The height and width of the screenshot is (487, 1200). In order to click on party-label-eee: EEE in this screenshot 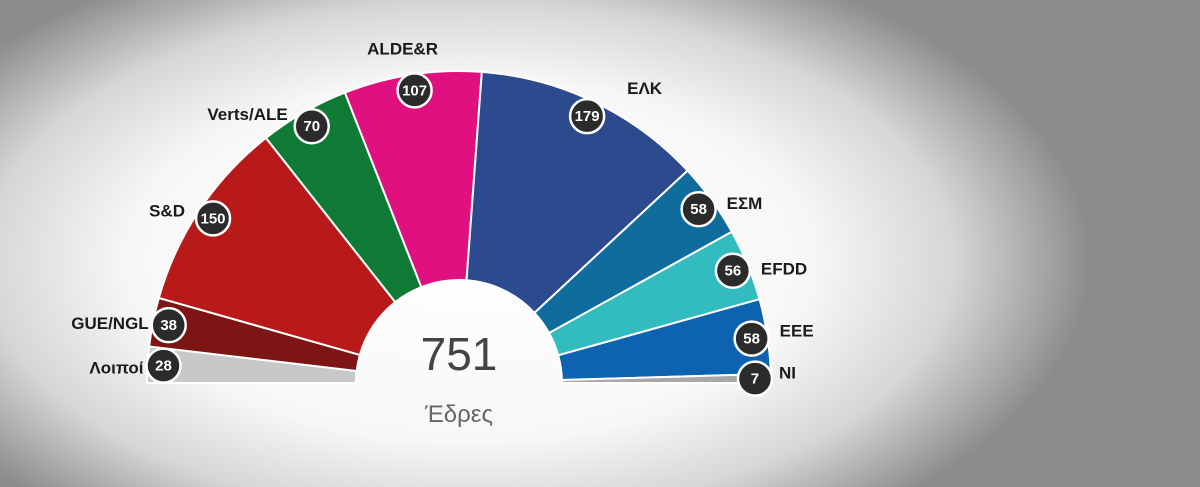, I will do `click(797, 331)`.